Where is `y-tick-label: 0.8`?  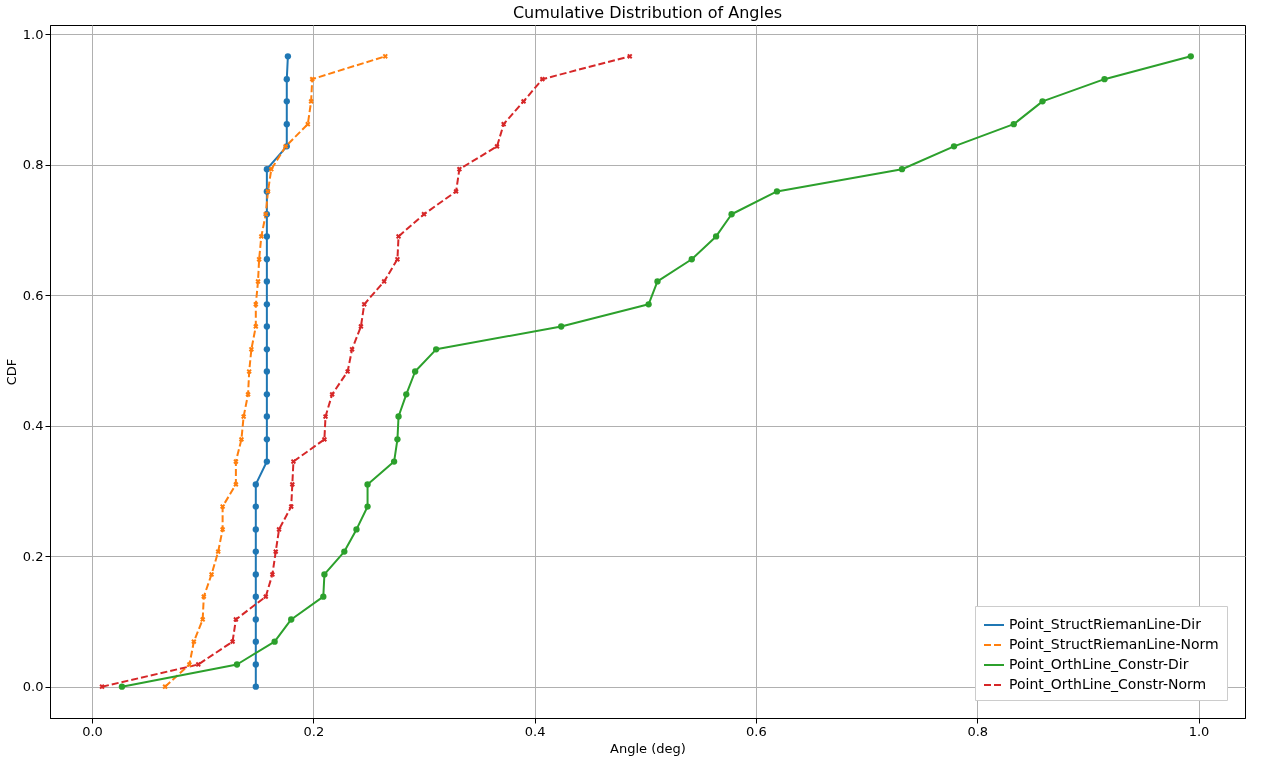
y-tick-label: 0.8 is located at coordinates (33, 165).